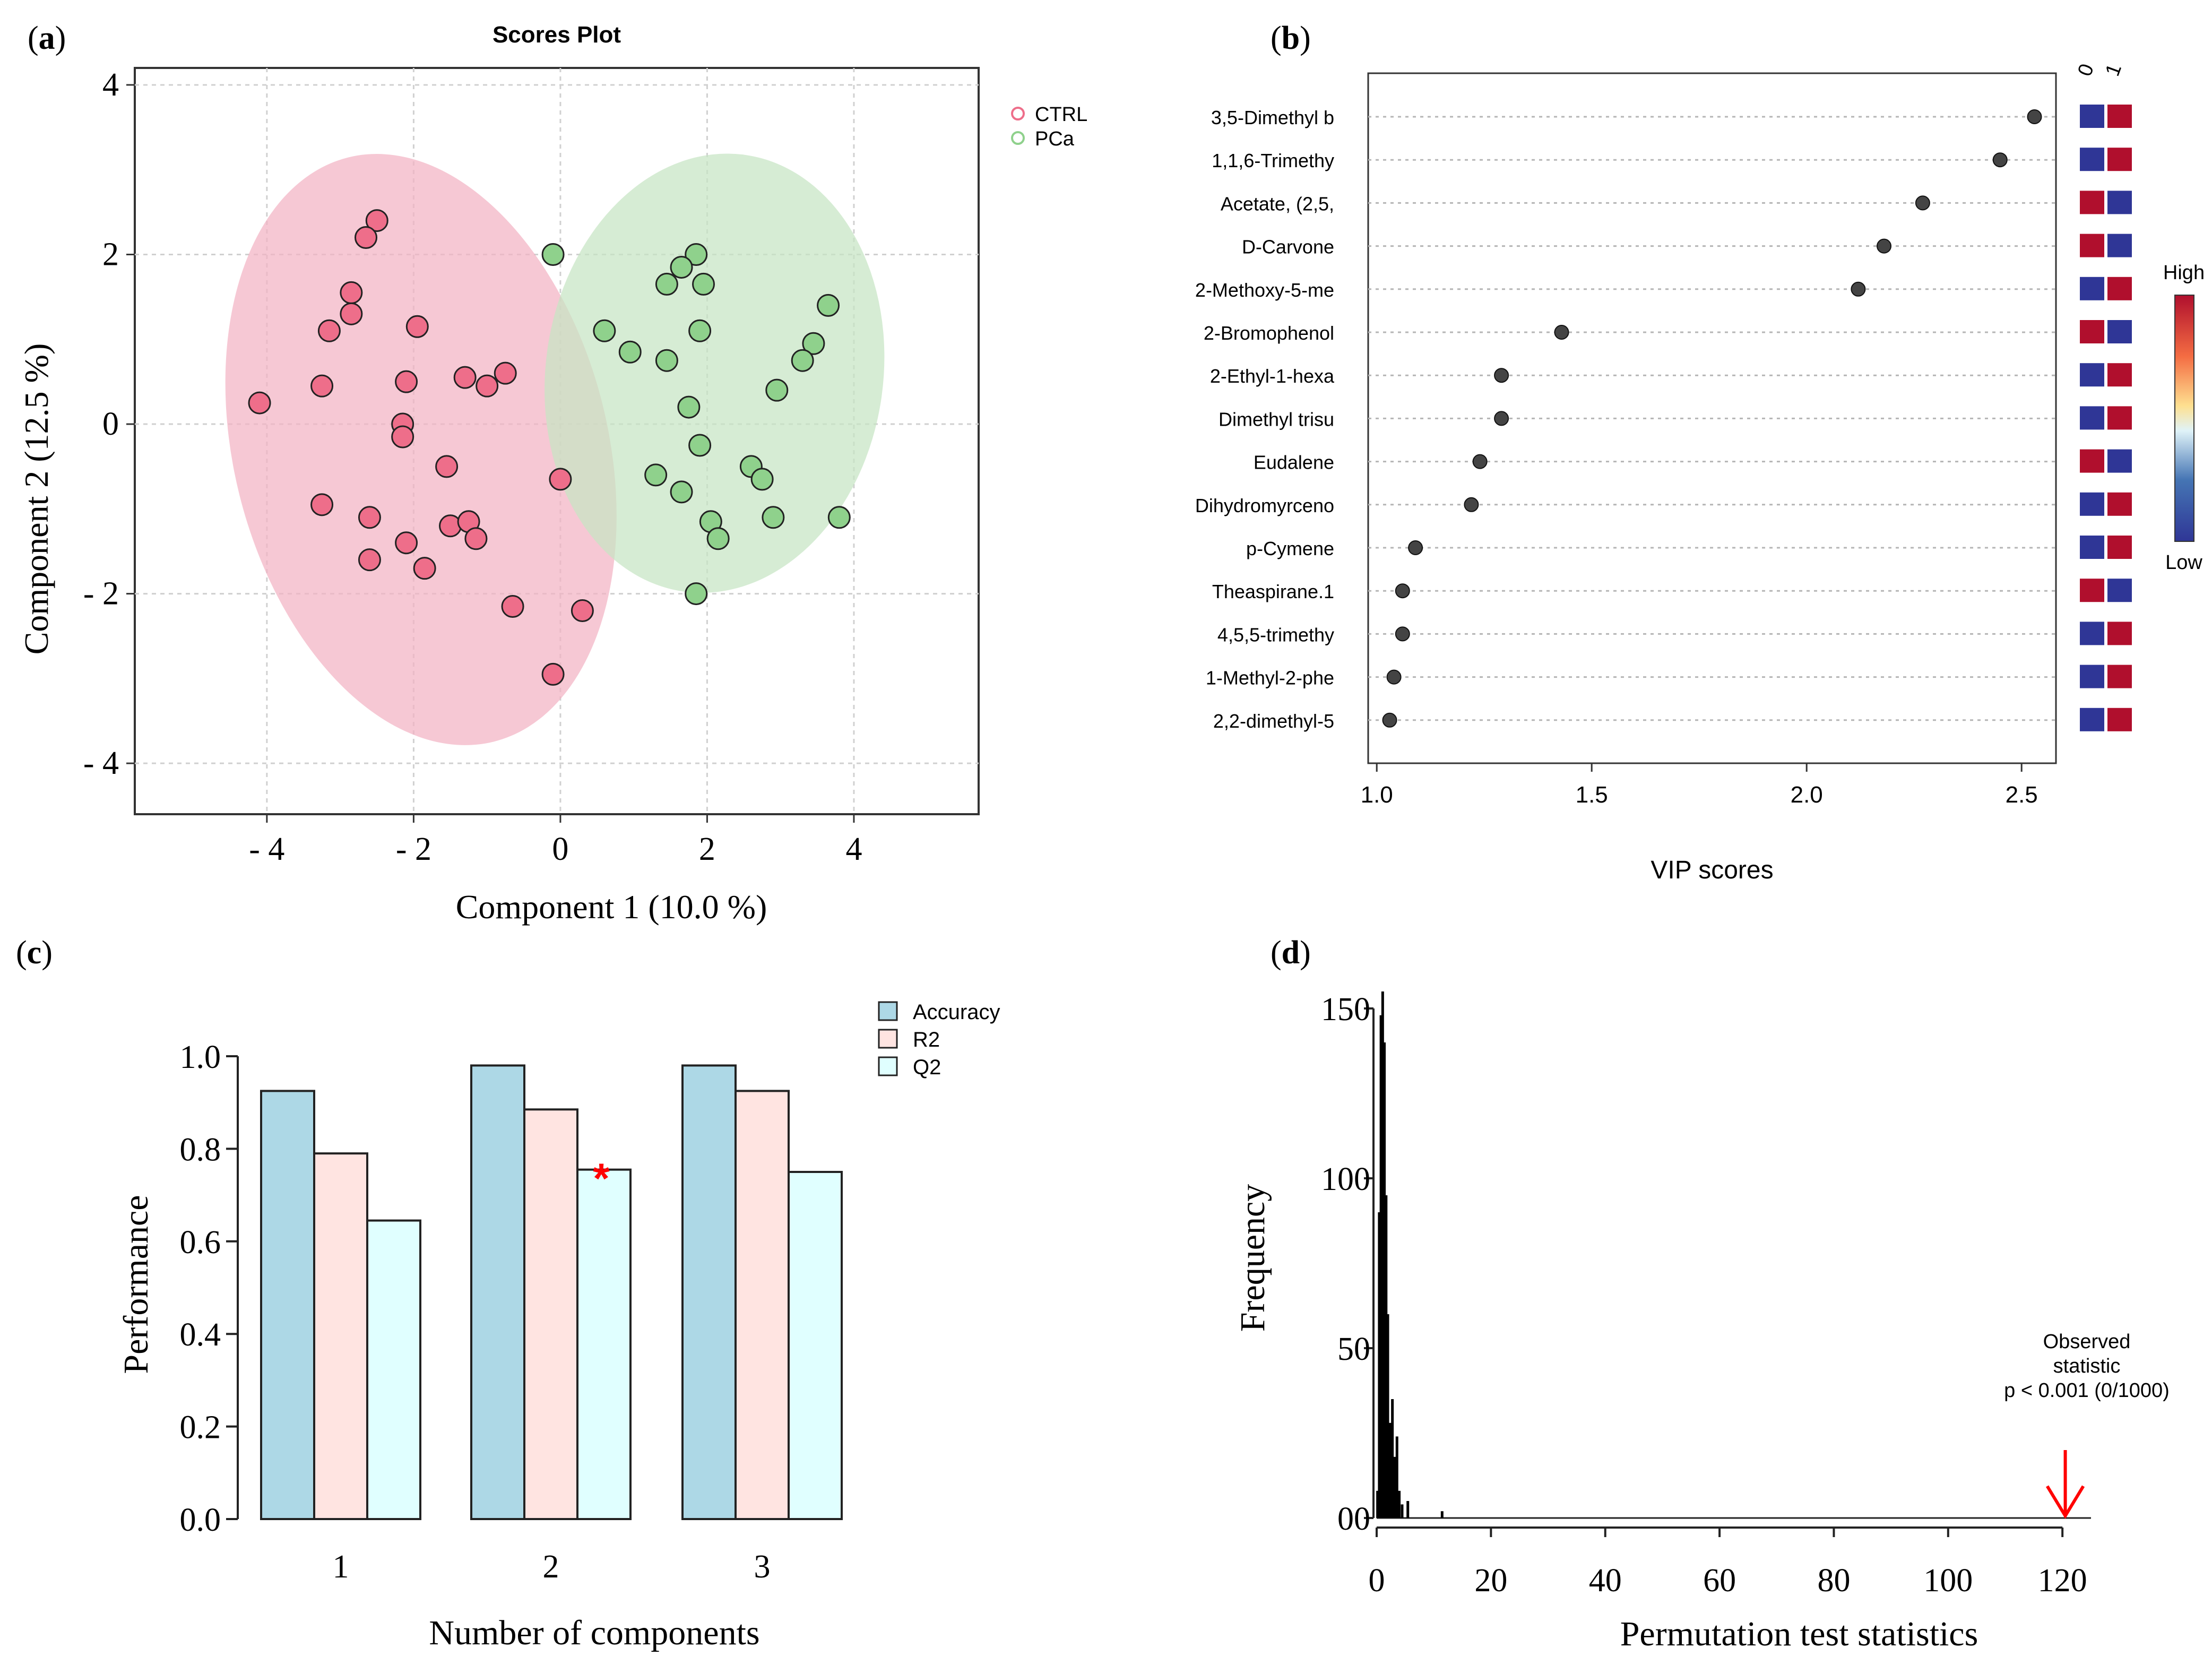  I want to click on scores-y-tick-label-3: 2, so click(110, 255).